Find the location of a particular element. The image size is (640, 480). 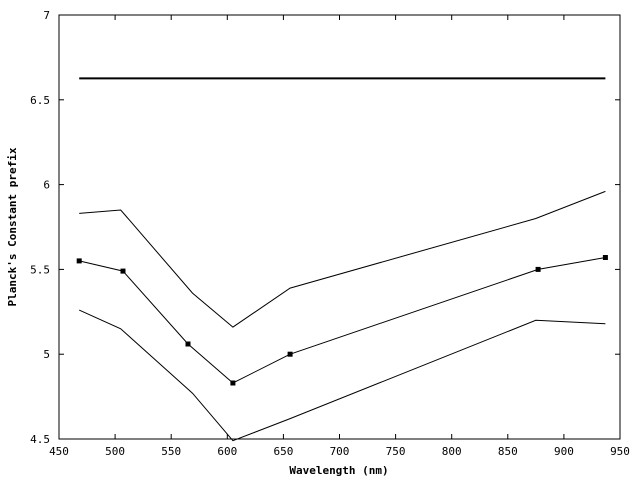

x-tick-label: 950 is located at coordinates (620, 451).